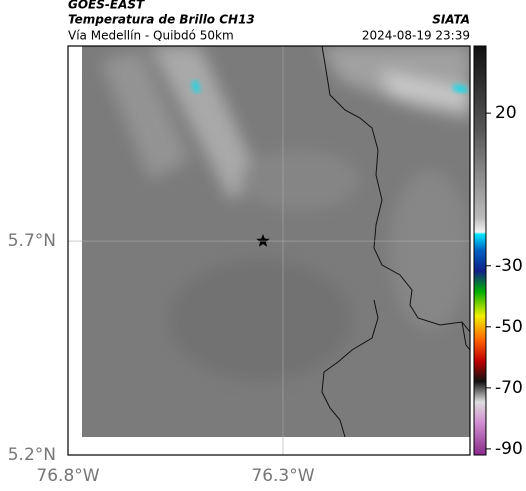 The width and height of the screenshot is (526, 491). Describe the element at coordinates (506, 113) in the screenshot. I see `colorbar-tick-label: 20` at that location.